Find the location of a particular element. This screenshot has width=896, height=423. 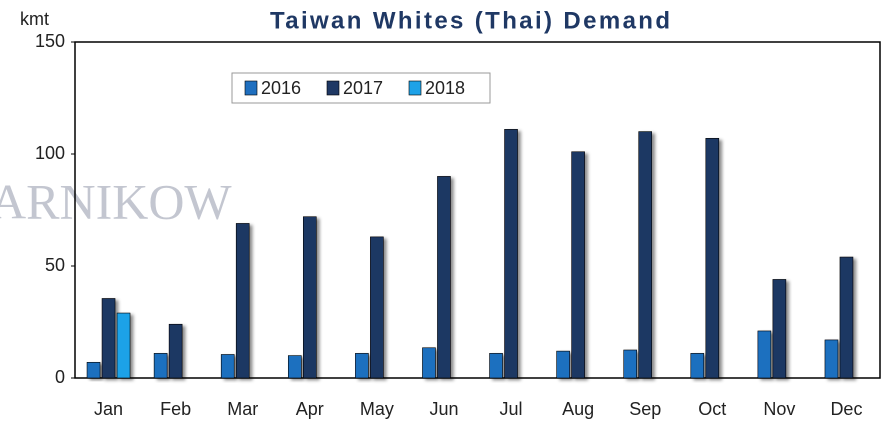

x-tick-label: Jun is located at coordinates (443, 409).